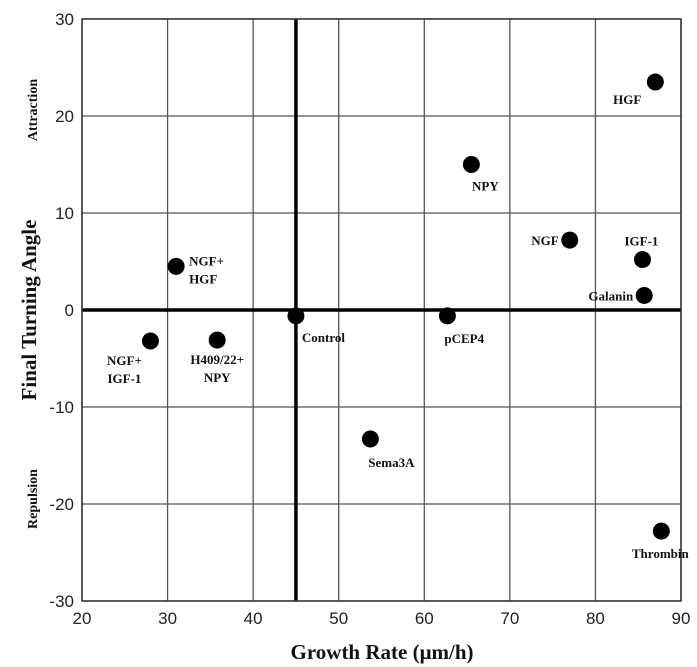 The image size is (697, 667). Describe the element at coordinates (661, 553) in the screenshot. I see `point-label: Thrombin` at that location.